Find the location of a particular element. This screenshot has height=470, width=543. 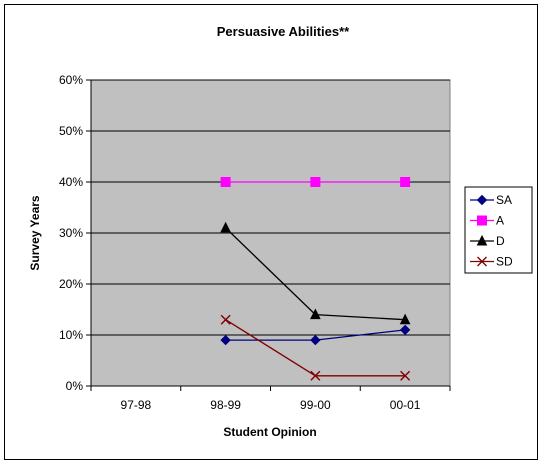

y-tick-label: 30% is located at coordinates (71, 233).